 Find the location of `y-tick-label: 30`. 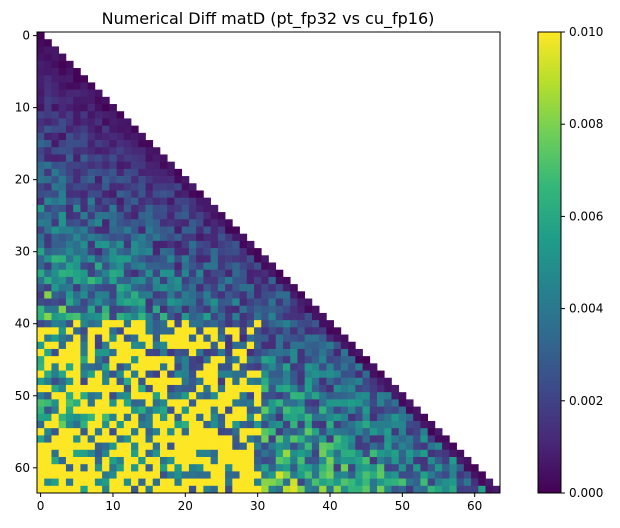

y-tick-label: 30 is located at coordinates (22, 252).